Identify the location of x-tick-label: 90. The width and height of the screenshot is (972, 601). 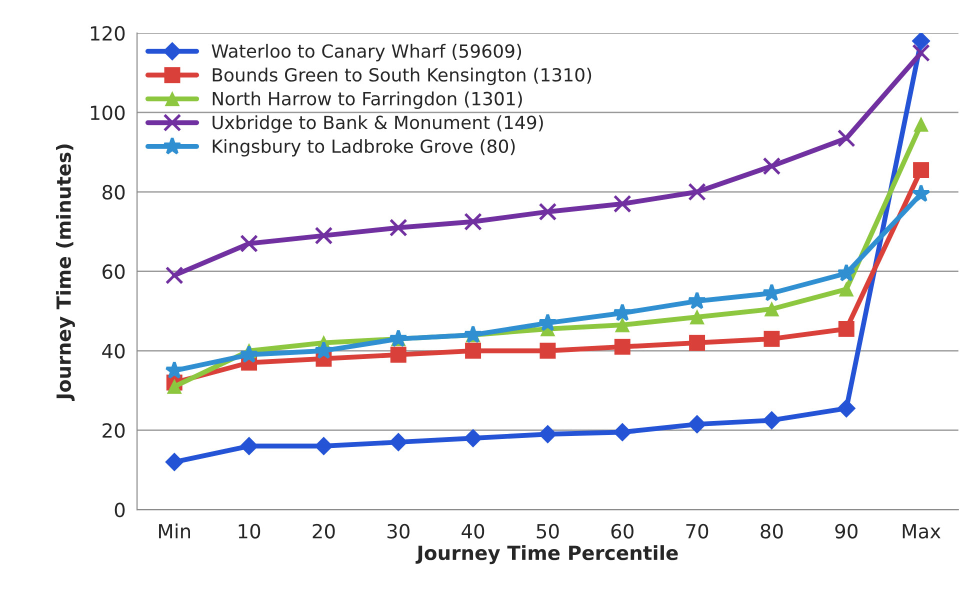
(846, 531).